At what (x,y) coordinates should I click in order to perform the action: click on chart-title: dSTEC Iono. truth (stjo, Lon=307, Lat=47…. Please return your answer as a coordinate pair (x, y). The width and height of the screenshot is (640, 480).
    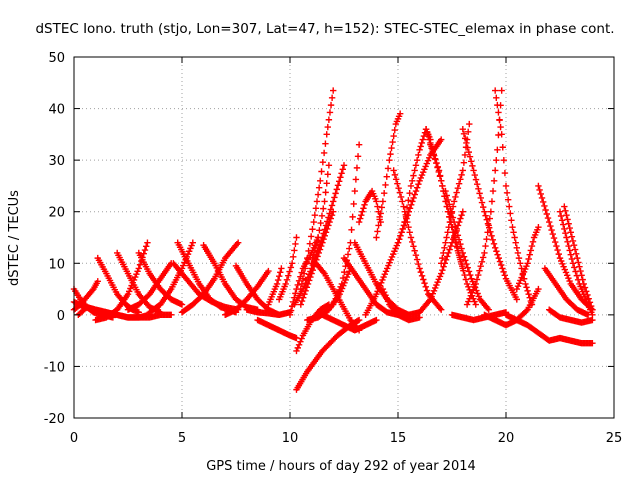
    Looking at the image, I should click on (324, 29).